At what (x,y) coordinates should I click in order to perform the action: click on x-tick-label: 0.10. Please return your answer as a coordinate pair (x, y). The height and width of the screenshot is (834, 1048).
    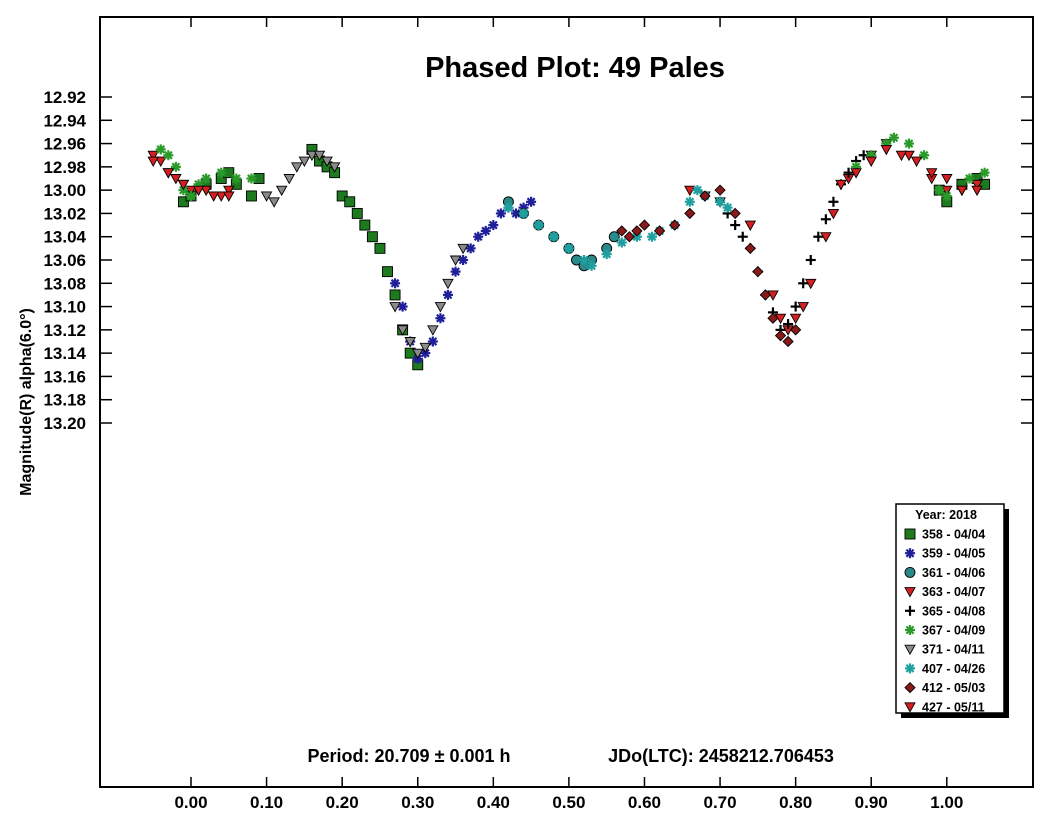
    Looking at the image, I should click on (266, 802).